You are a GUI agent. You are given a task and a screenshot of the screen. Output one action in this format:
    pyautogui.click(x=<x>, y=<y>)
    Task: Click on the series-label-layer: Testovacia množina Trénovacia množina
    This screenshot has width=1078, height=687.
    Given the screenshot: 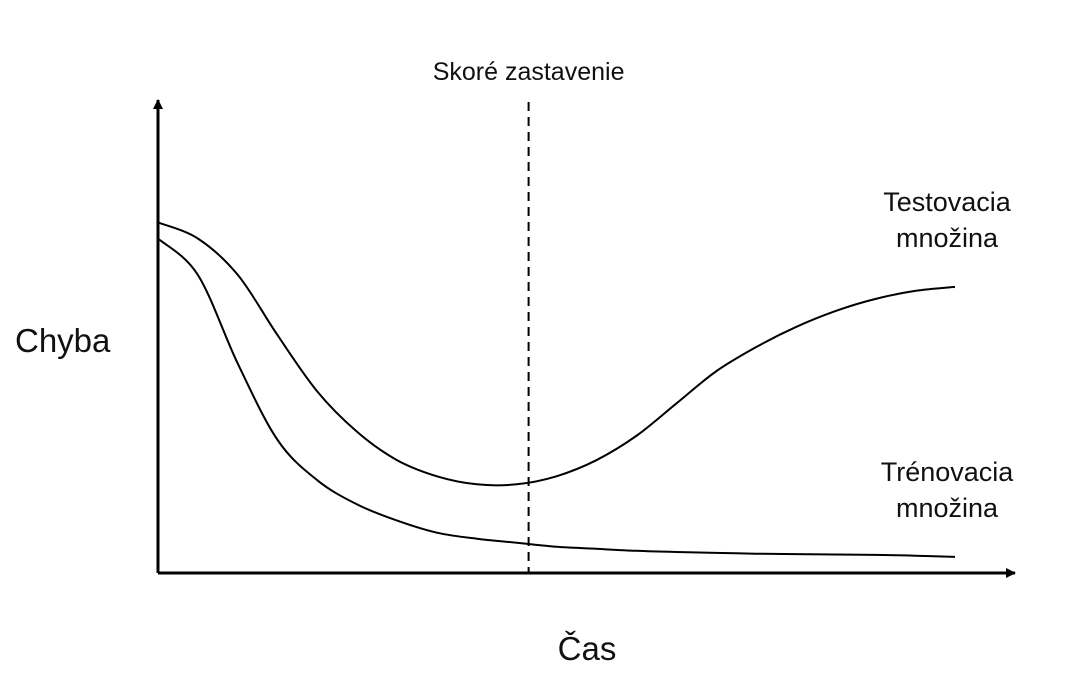 What is the action you would take?
    pyautogui.click(x=948, y=355)
    